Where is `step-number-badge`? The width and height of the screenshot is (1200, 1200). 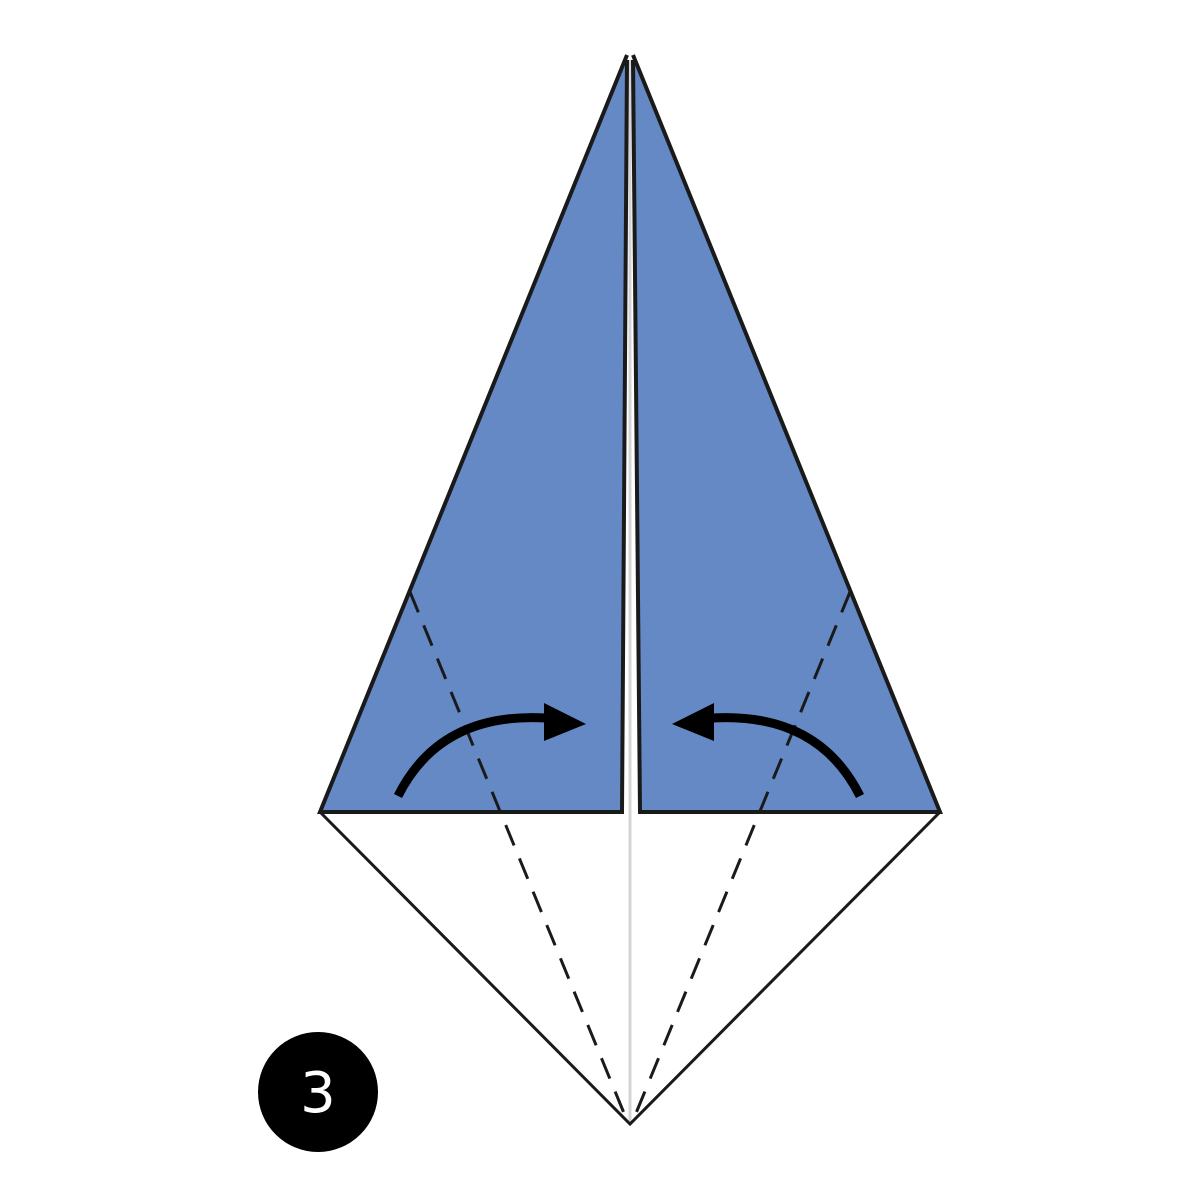
step-number-badge is located at coordinates (318, 1092).